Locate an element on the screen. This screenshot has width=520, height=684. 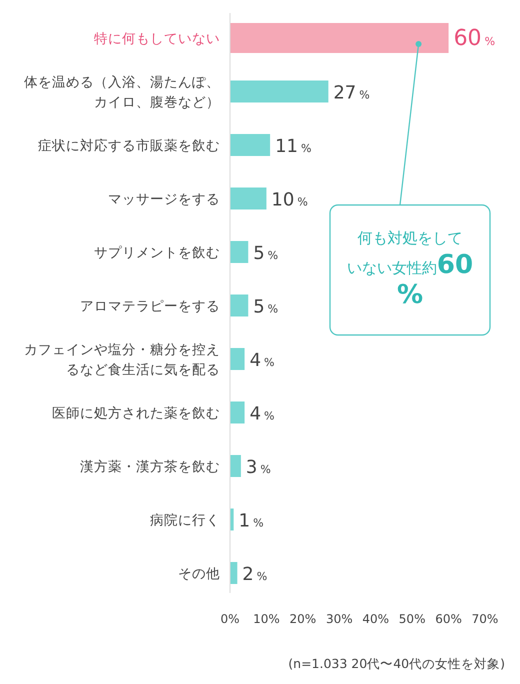
data-label: 3% is located at coordinates (258, 467).